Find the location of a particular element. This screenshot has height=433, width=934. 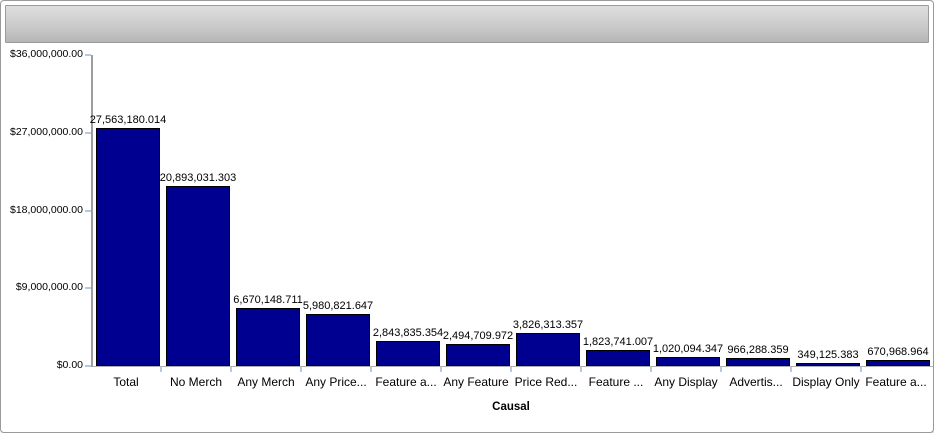

bar-value-label: 2,843,835.354 is located at coordinates (408, 333).